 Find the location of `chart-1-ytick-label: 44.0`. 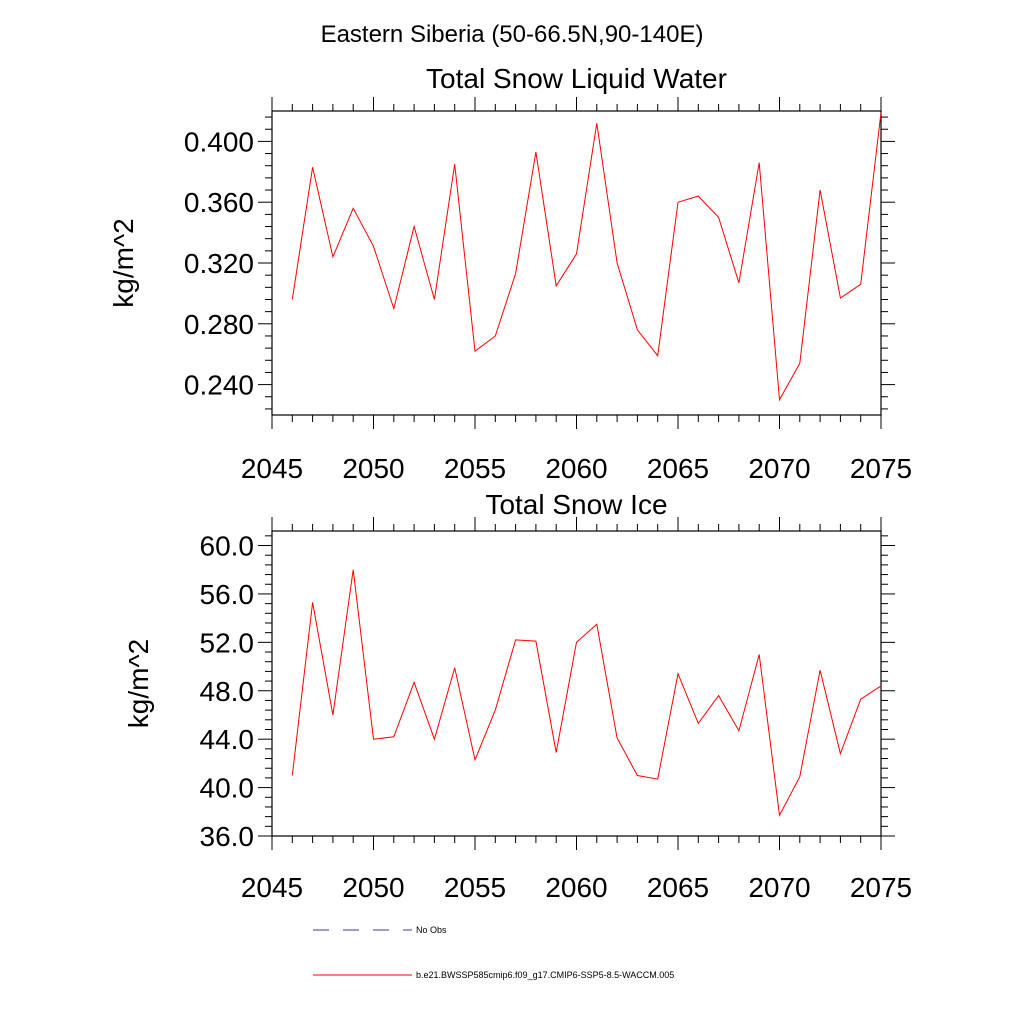

chart-1-ytick-label: 44.0 is located at coordinates (227, 739).